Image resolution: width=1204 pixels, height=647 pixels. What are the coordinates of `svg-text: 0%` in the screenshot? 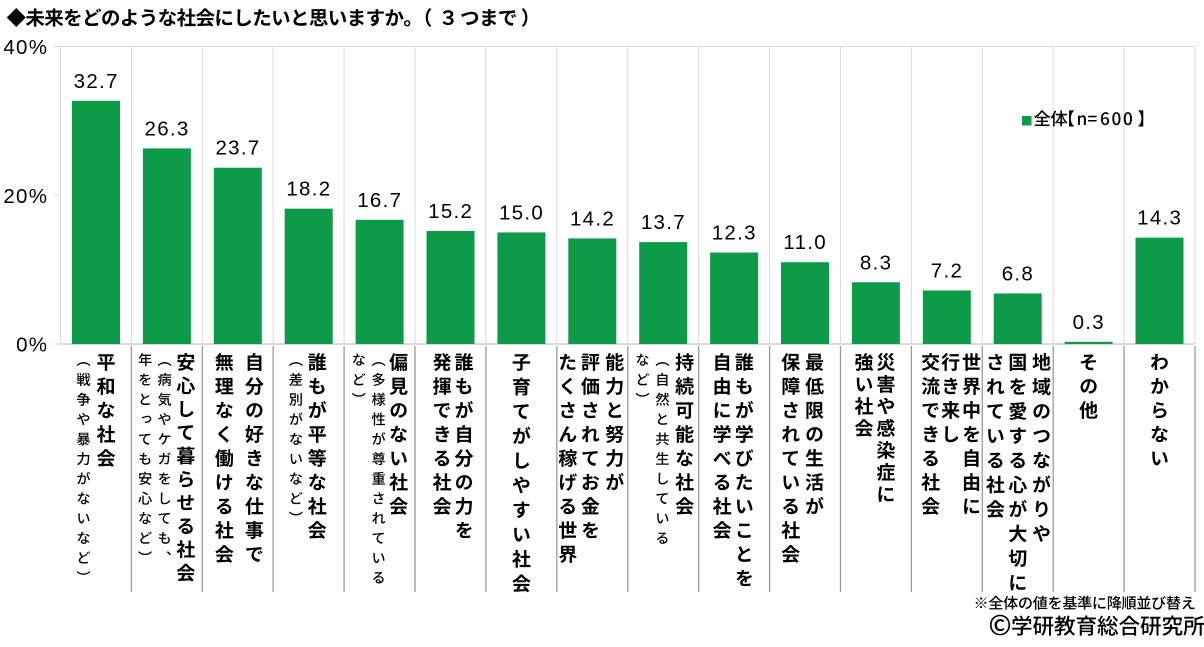 It's located at (32, 345).